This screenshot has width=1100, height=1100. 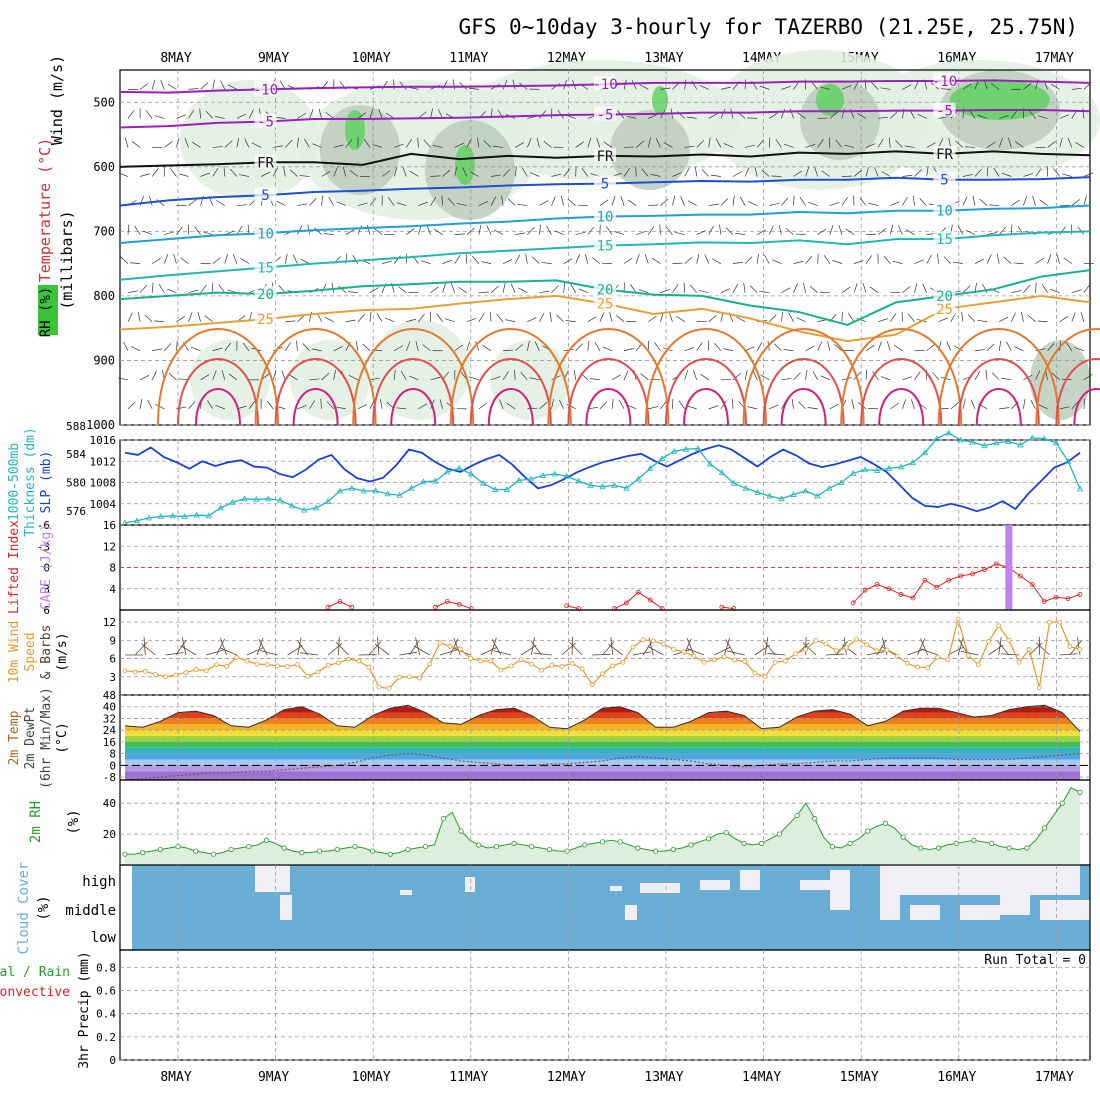 I want to click on precip-panel: 0 0.2 0.4 0.6 0.8 Run Total = 0, so click(x=593, y=1008).